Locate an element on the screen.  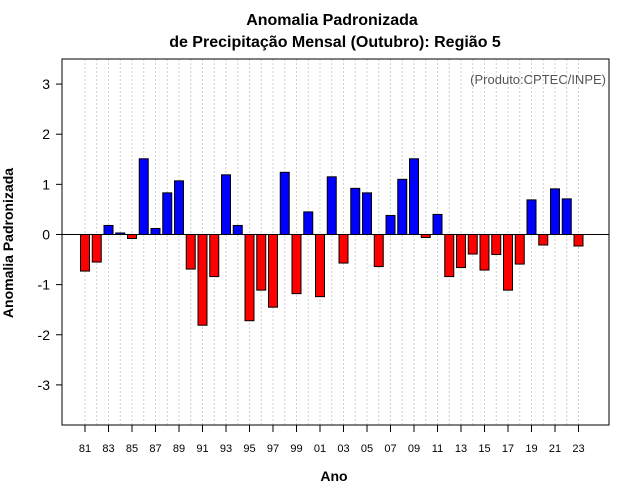
bar-2013 is located at coordinates (461, 251).